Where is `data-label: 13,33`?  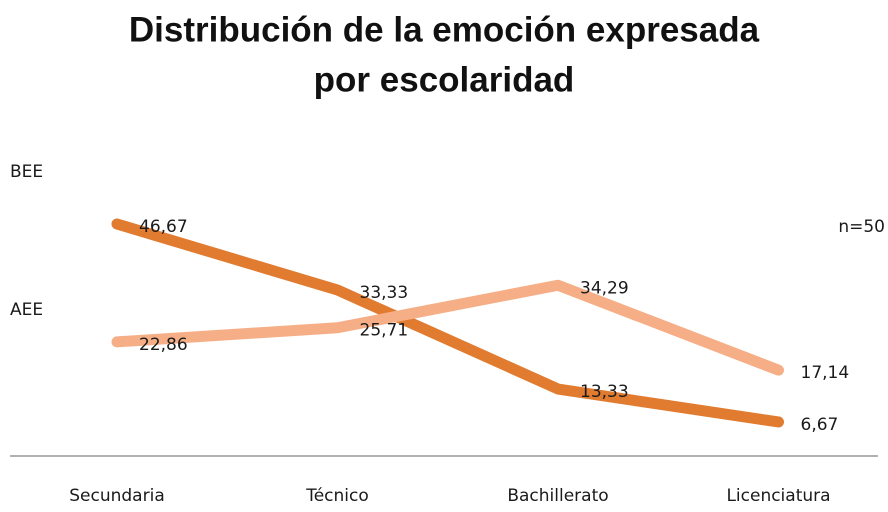 data-label: 13,33 is located at coordinates (604, 392).